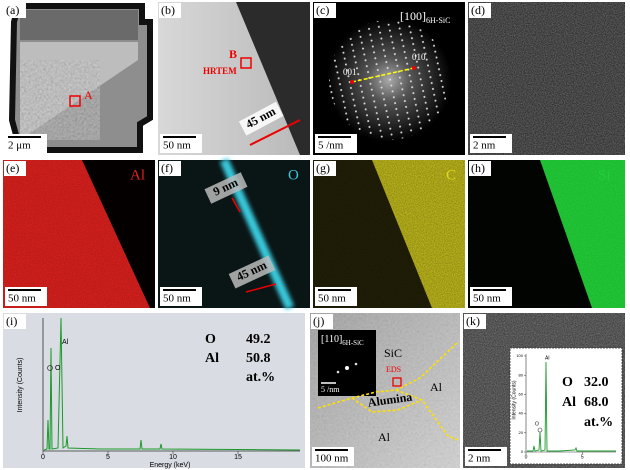 This screenshot has width=630, height=470. Describe the element at coordinates (43, 457) in the screenshot. I see `x-tick-label: 0` at that location.